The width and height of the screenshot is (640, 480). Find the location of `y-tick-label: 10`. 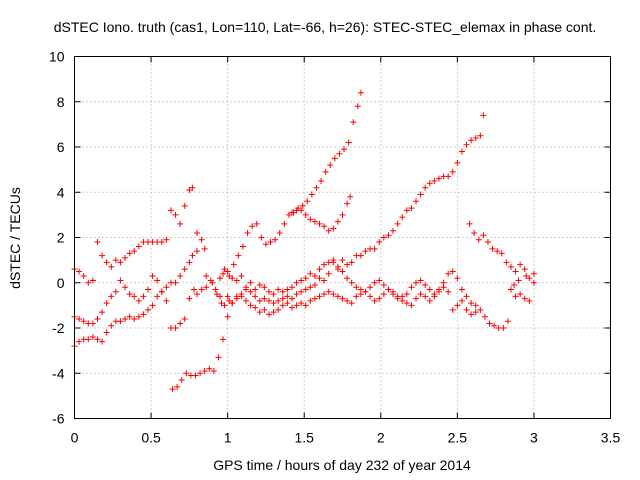

y-tick-label: 10 is located at coordinates (57, 57).